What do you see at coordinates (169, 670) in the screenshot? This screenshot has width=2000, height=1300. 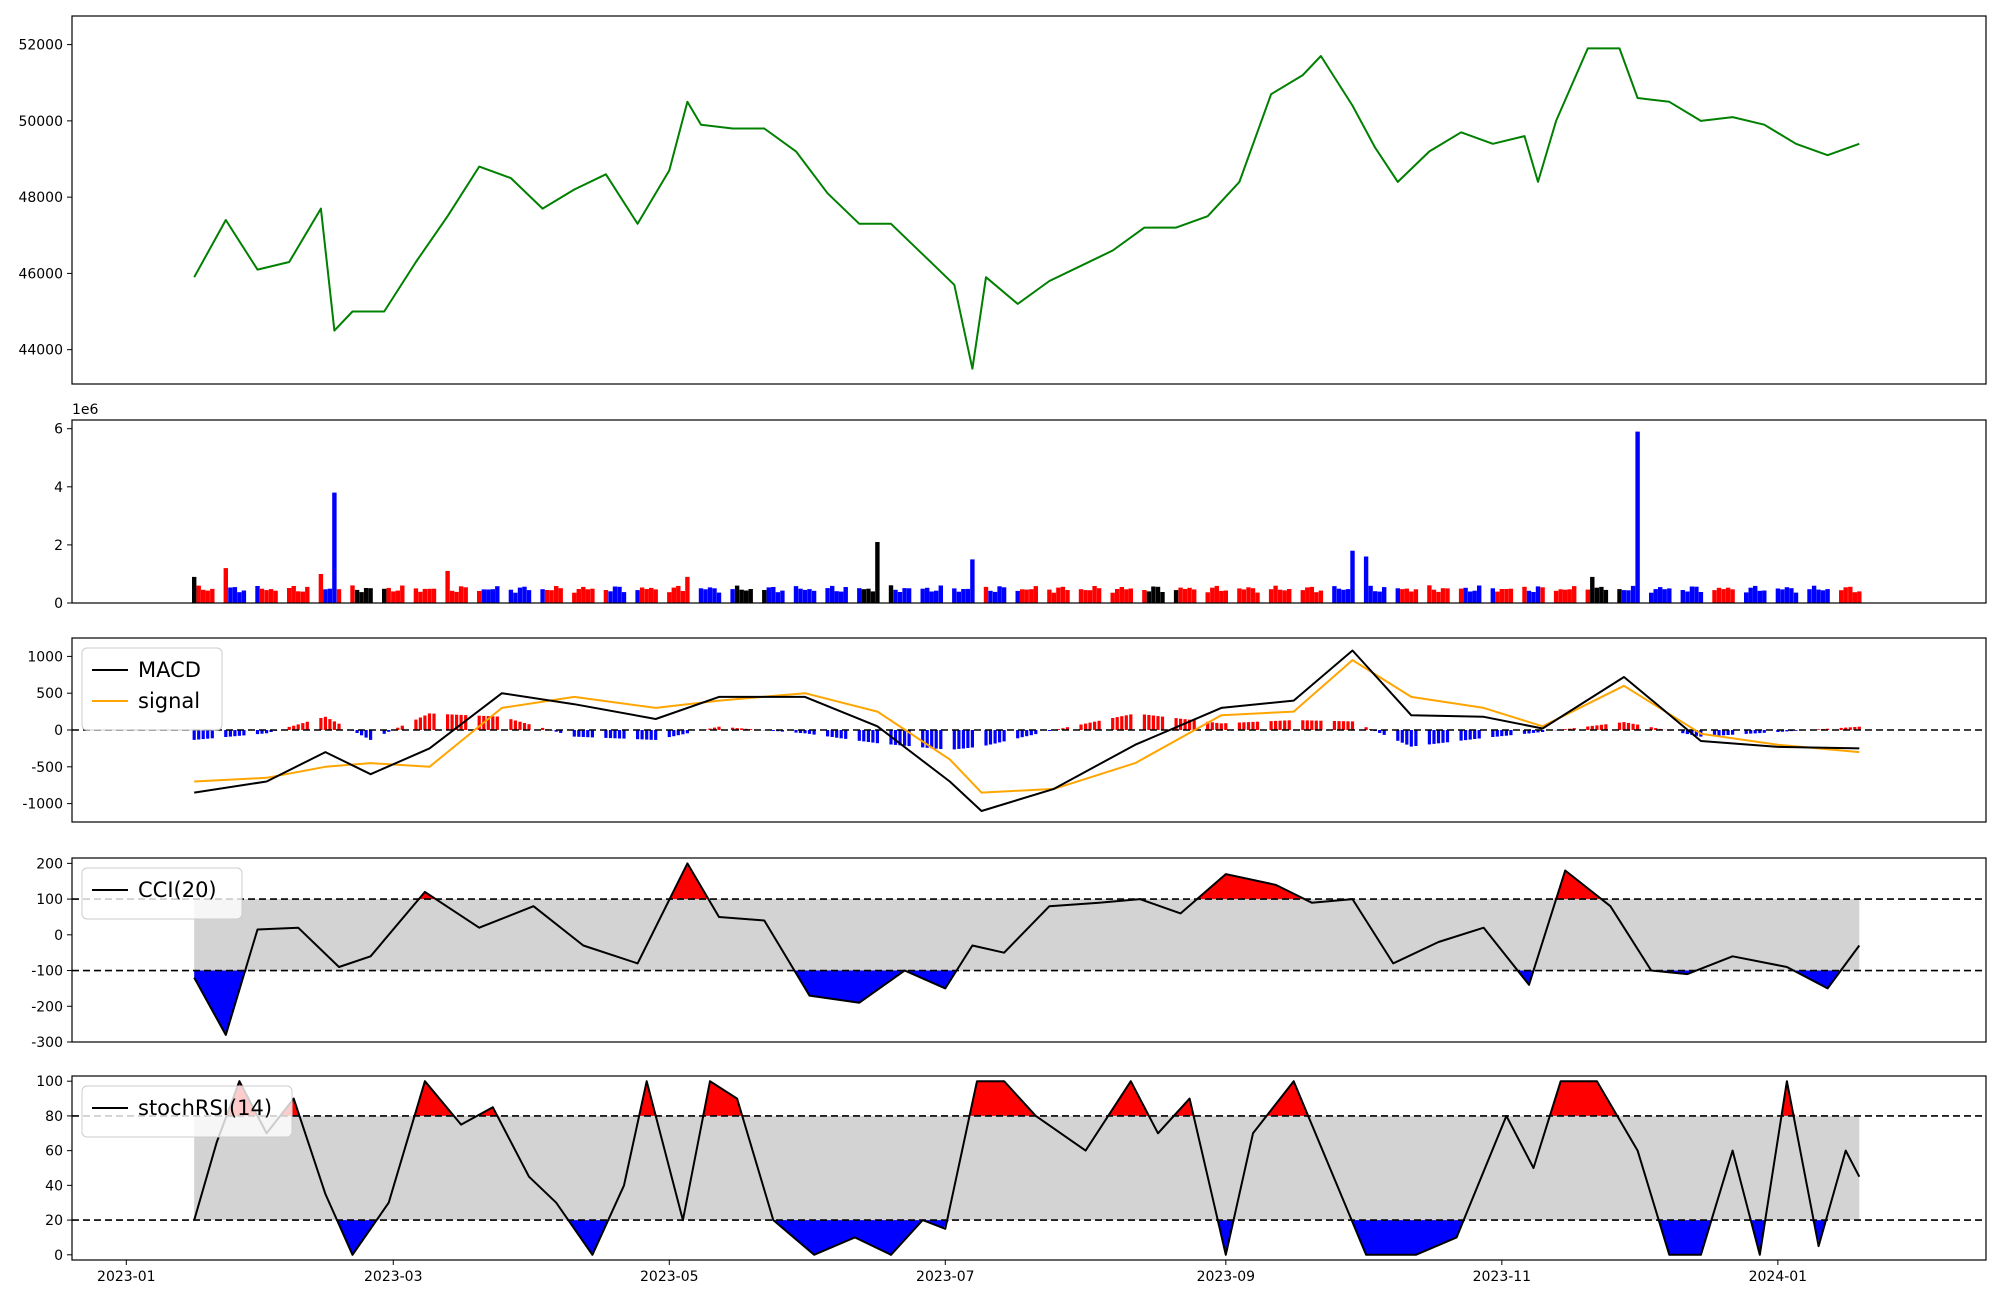 I see `macd-legend-label-0: MACD` at bounding box center [169, 670].